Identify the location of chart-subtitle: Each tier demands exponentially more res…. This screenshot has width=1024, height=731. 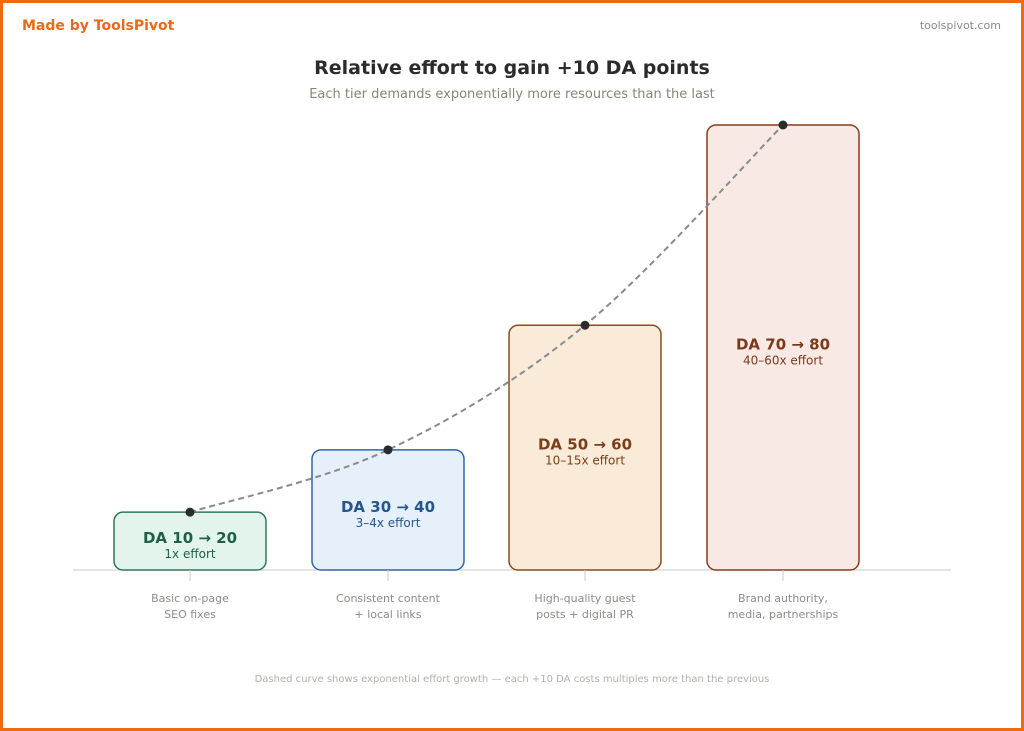
(512, 94).